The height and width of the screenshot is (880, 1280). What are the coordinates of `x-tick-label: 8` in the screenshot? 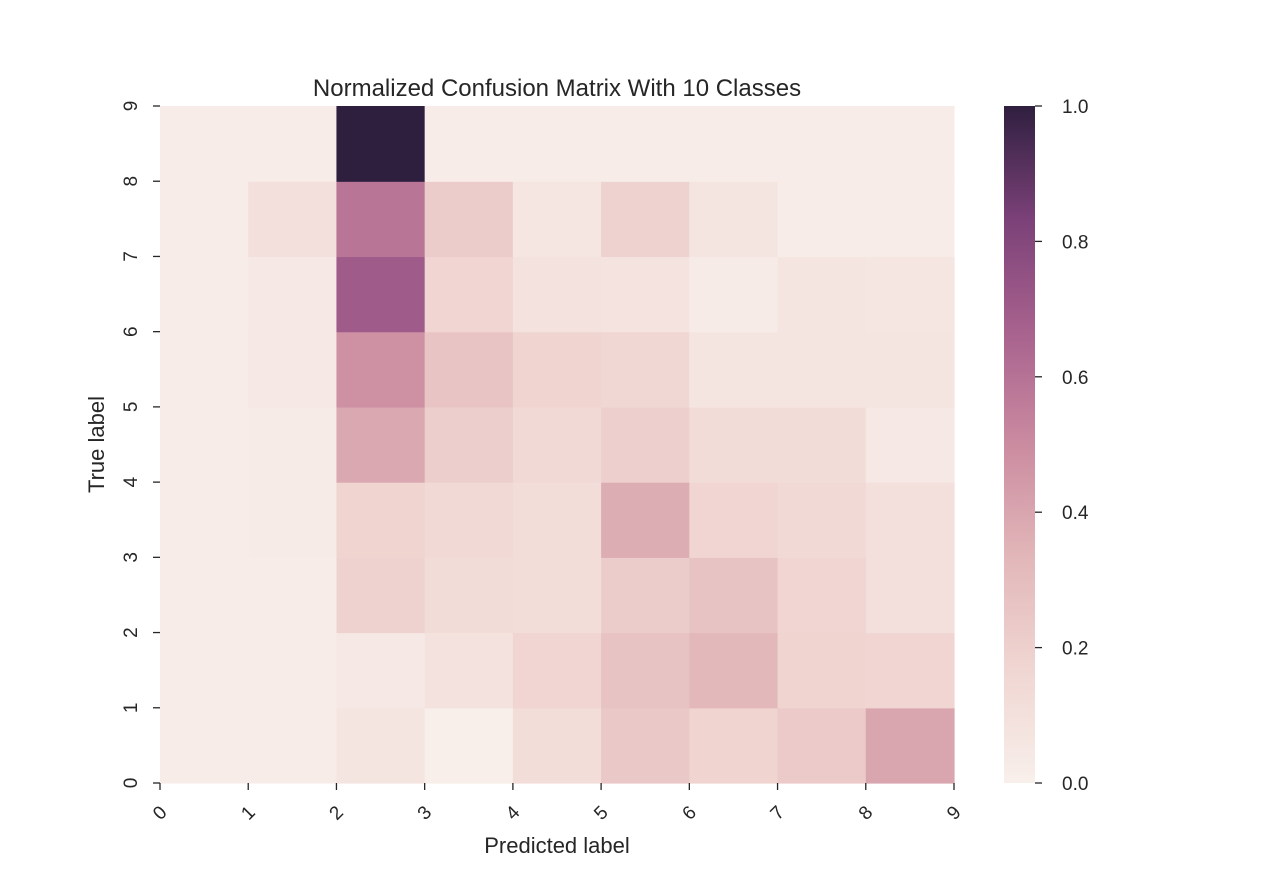 It's located at (866, 813).